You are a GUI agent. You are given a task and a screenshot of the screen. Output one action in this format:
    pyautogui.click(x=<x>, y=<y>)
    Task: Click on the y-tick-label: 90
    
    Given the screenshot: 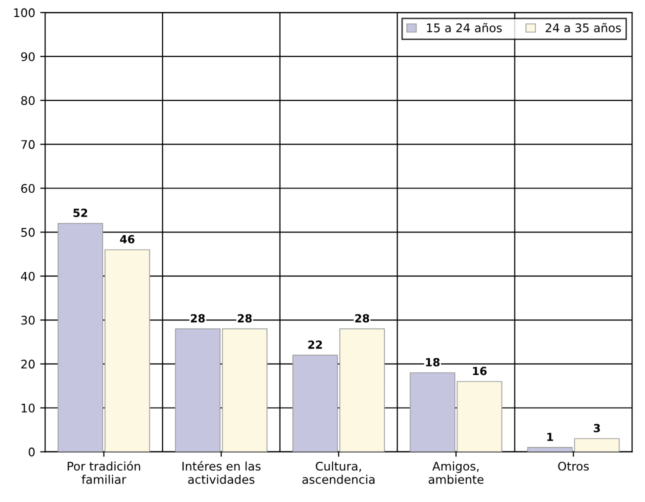 What is the action you would take?
    pyautogui.click(x=28, y=57)
    